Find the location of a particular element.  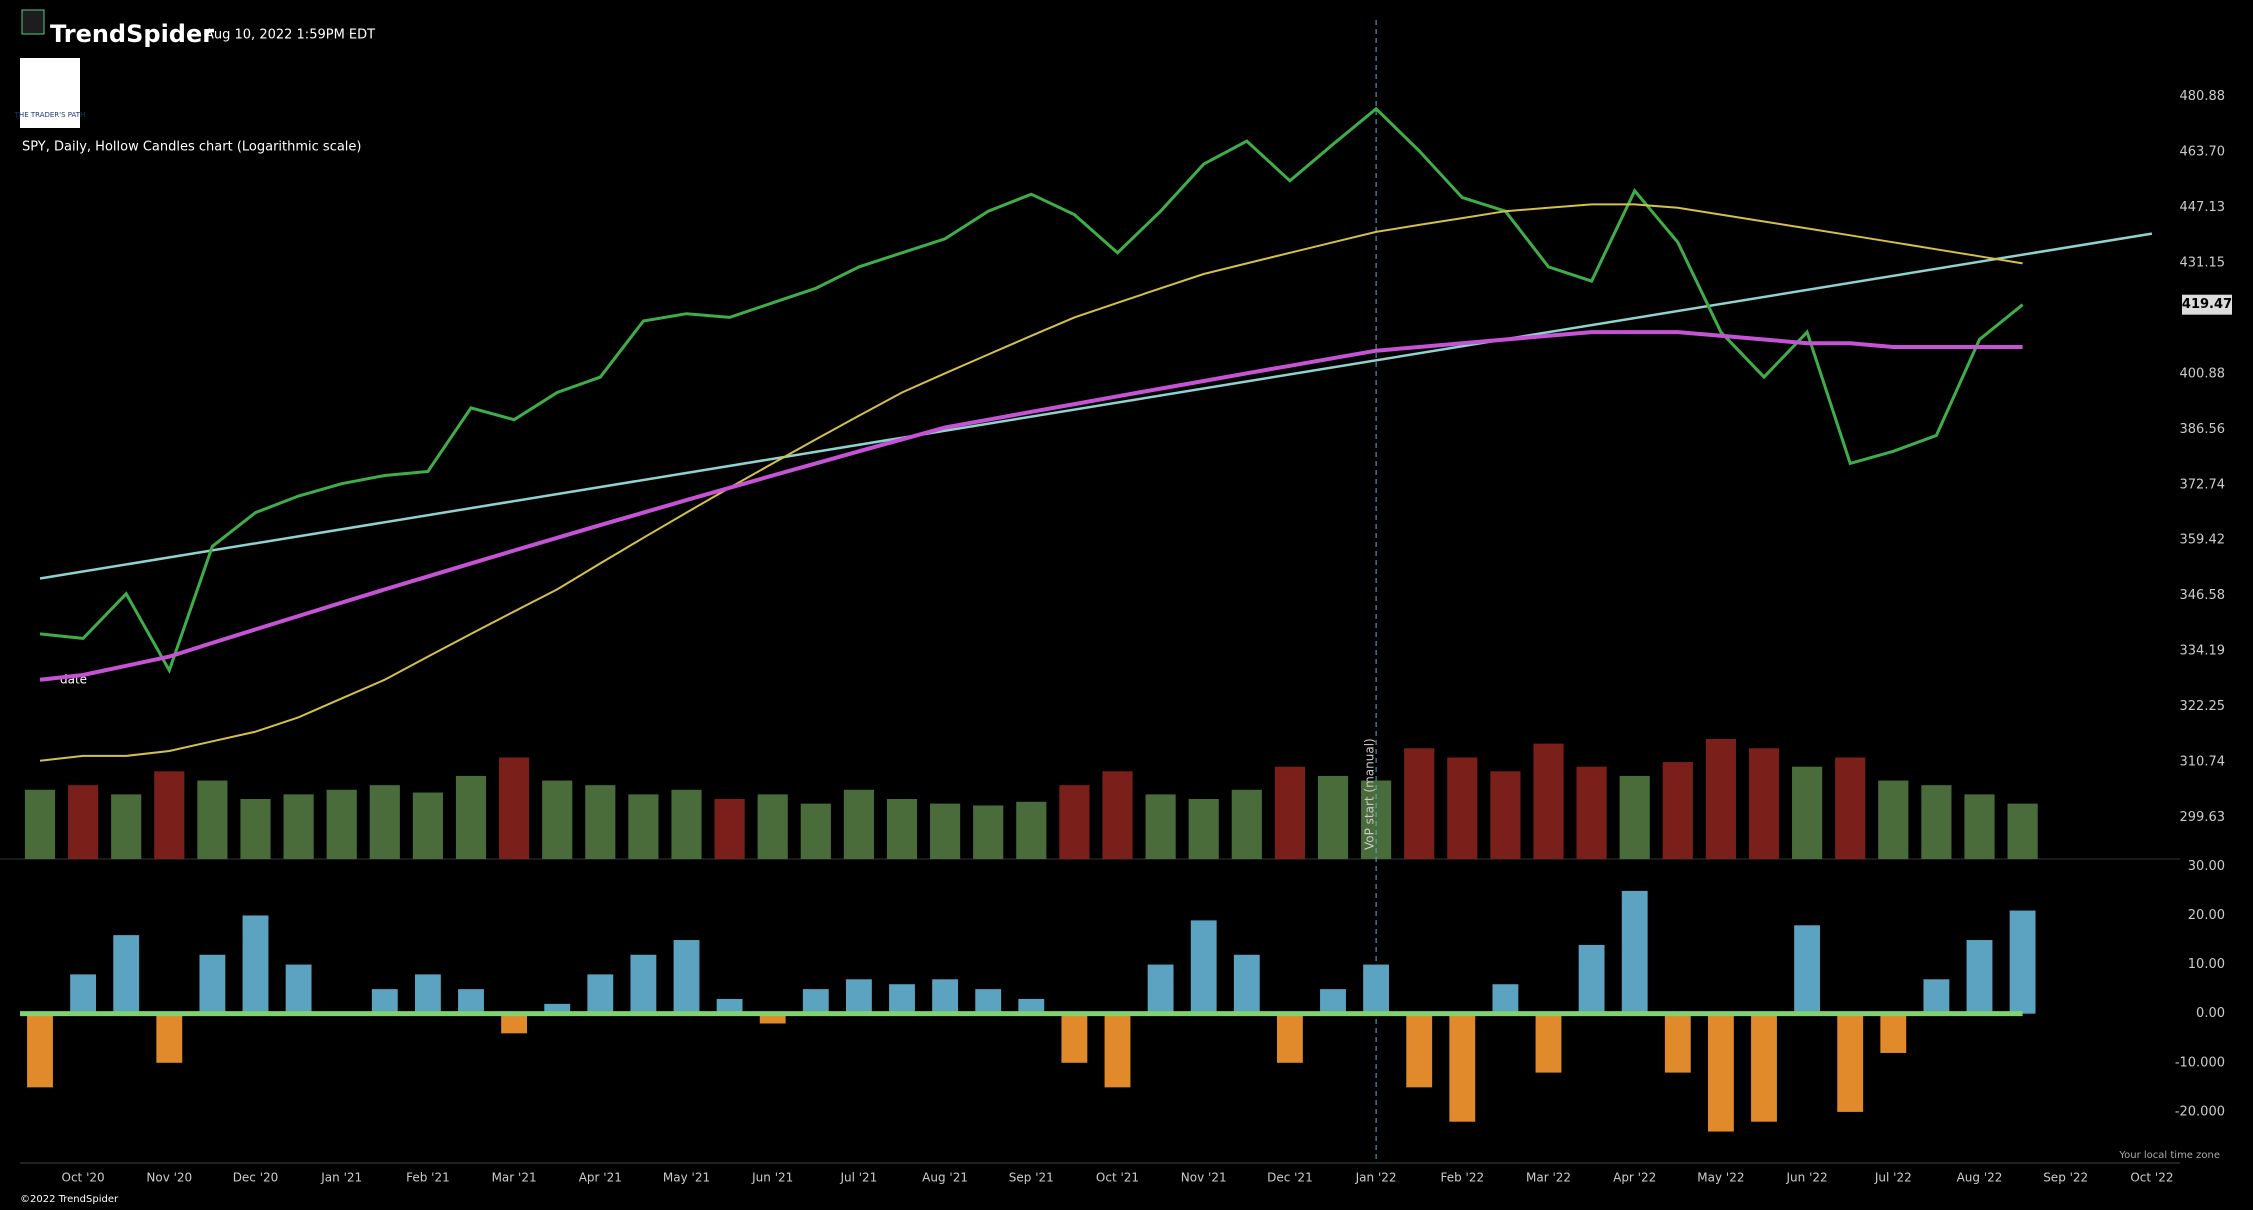

x-tick-label: May '21 is located at coordinates (686, 1178).